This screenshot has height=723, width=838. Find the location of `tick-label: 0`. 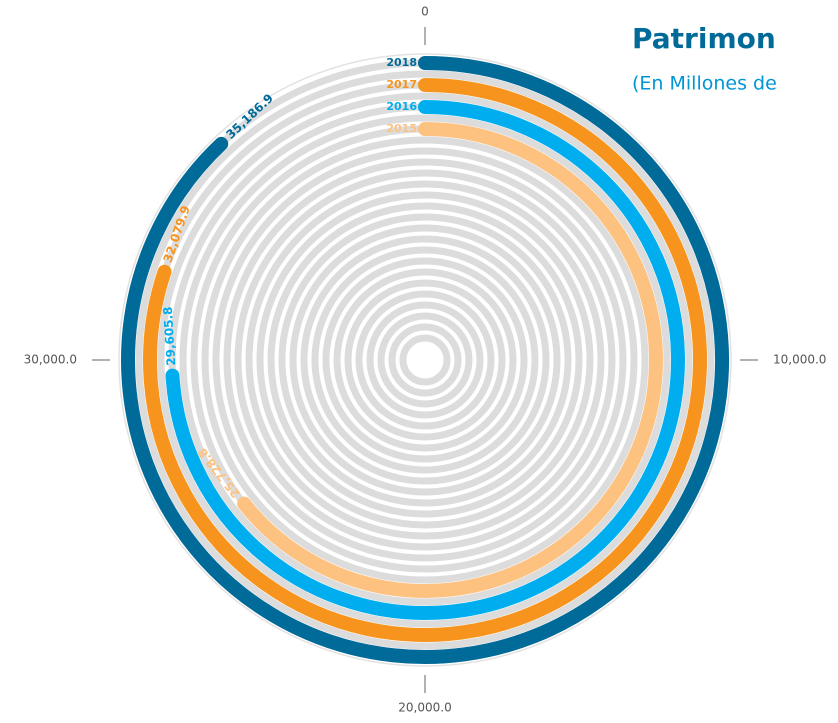

tick-label: 0 is located at coordinates (425, 12).